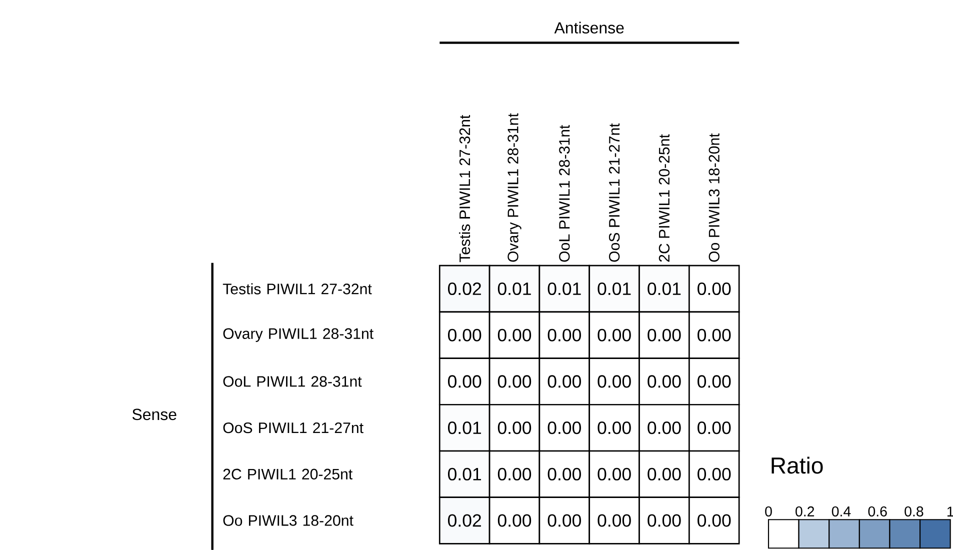 The height and width of the screenshot is (550, 953). I want to click on y-tick-label: 2C PIWIL1 20-25nt, so click(287, 474).